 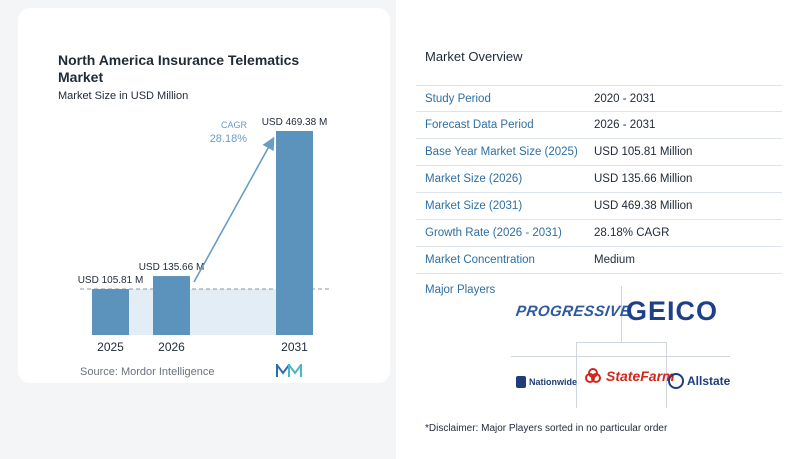 I want to click on progressive-logo: PROGRESSIVE, so click(x=573, y=311).